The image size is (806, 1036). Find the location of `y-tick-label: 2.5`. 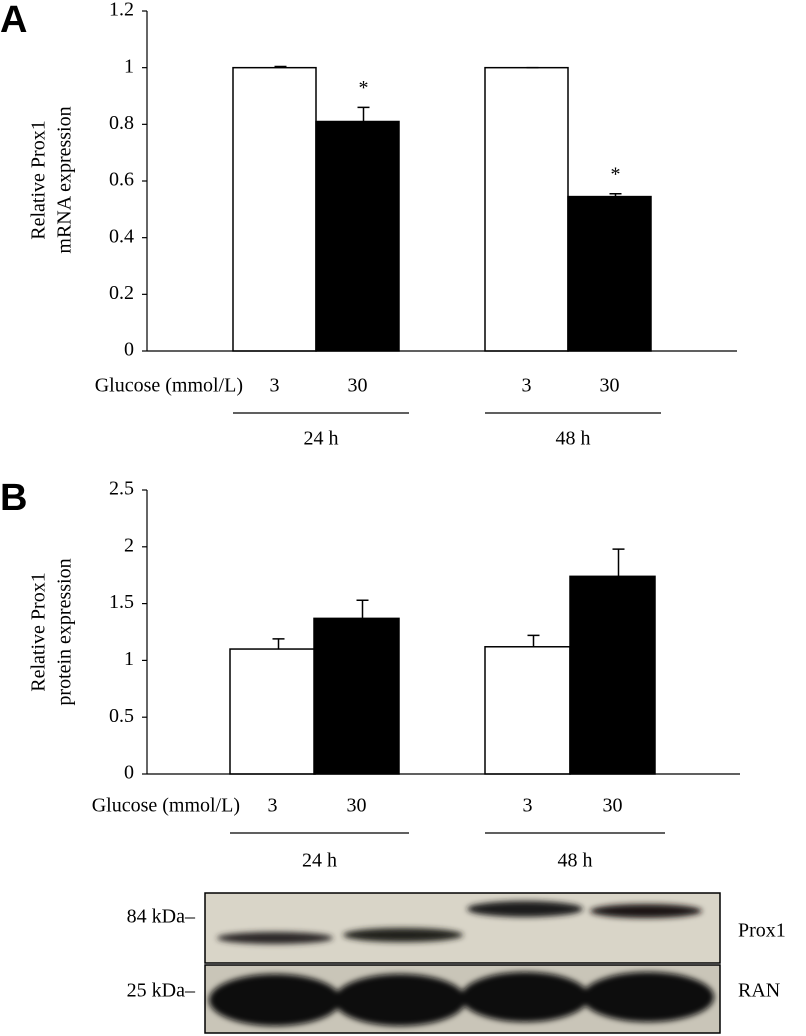

y-tick-label: 2.5 is located at coordinates (121, 489).